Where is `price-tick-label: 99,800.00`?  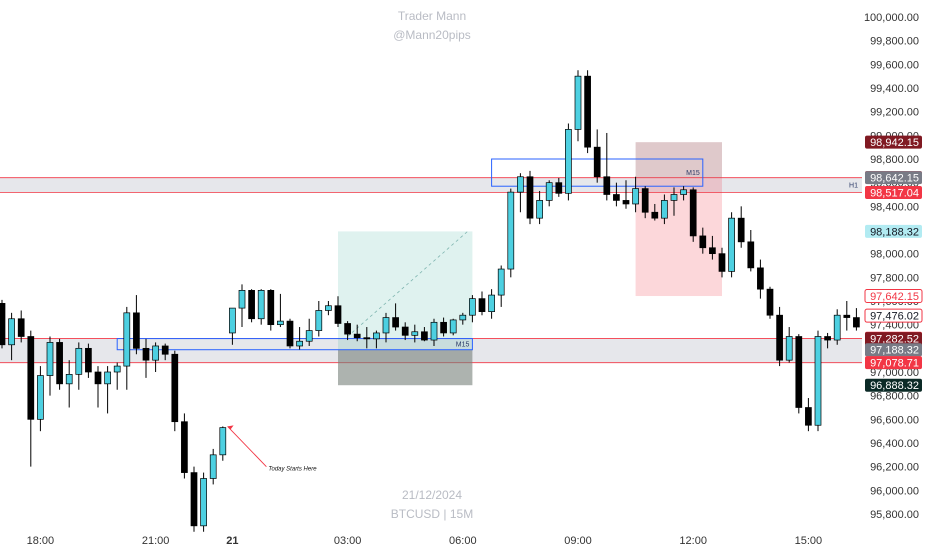
price-tick-label: 99,800.00 is located at coordinates (894, 42).